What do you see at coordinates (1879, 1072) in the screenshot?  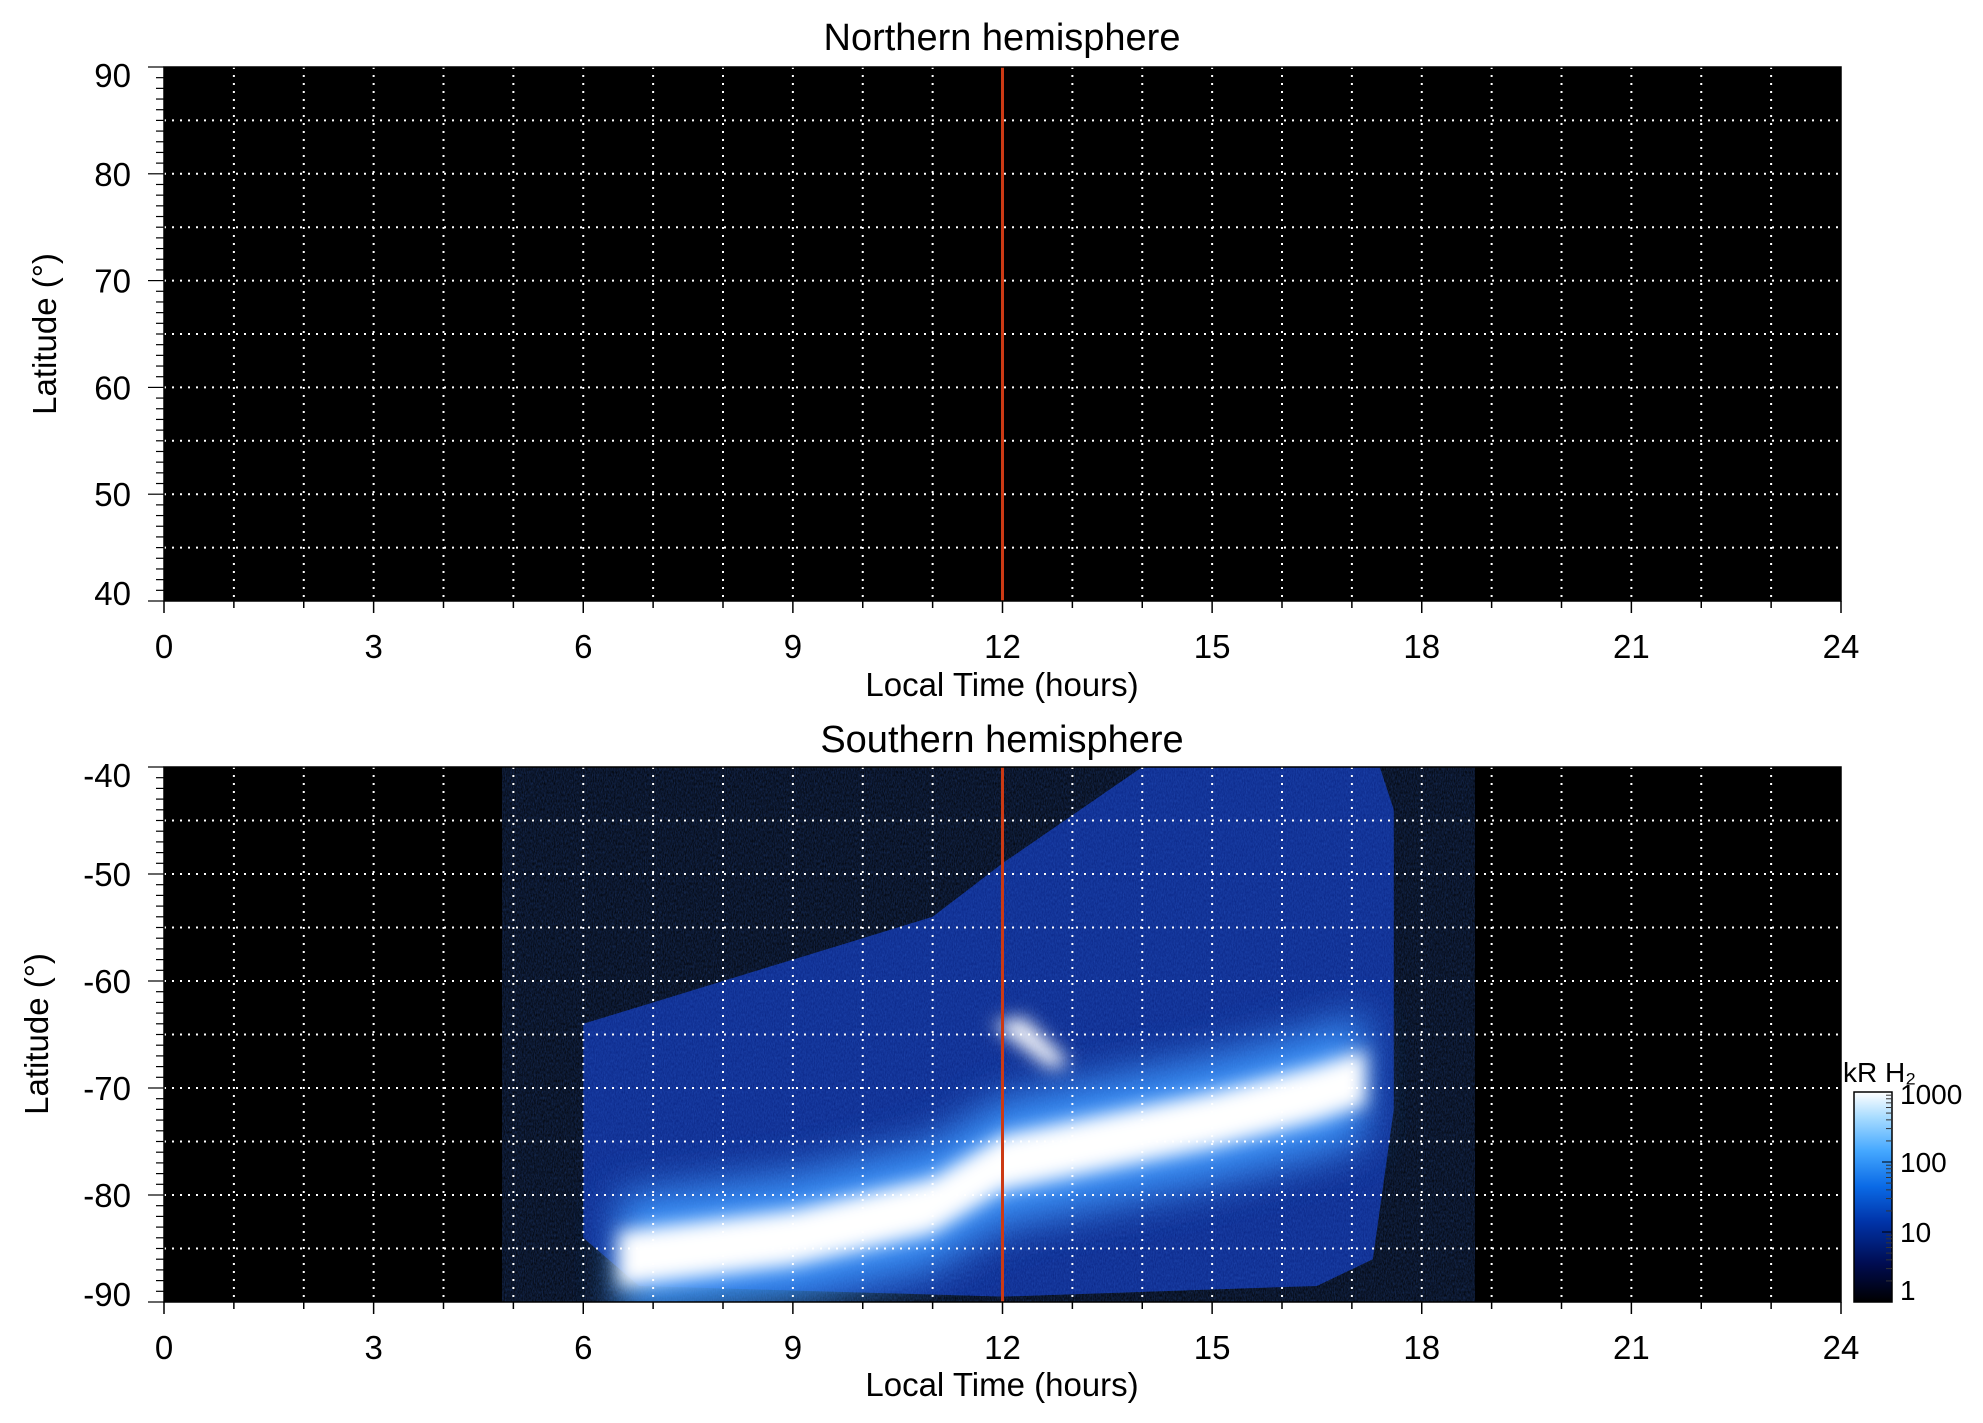 I see `colorbar-label: kR H₂` at bounding box center [1879, 1072].